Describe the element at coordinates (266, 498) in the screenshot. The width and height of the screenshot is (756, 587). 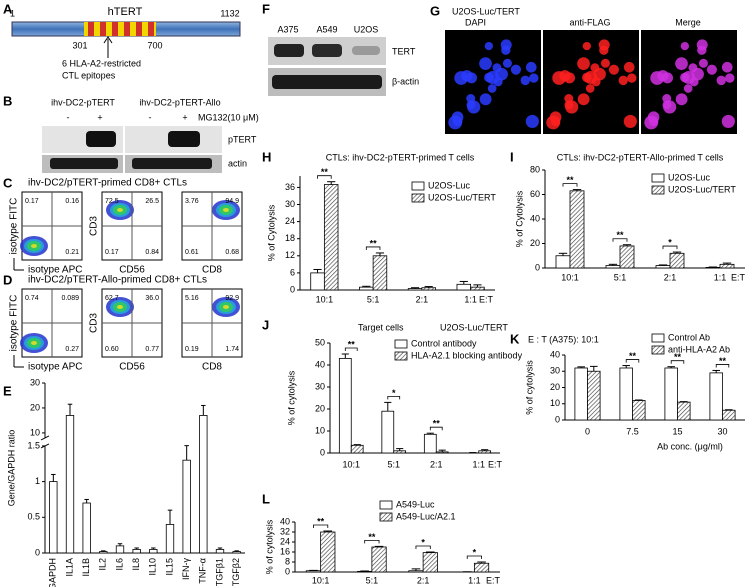
I see `panel-label: L` at that location.